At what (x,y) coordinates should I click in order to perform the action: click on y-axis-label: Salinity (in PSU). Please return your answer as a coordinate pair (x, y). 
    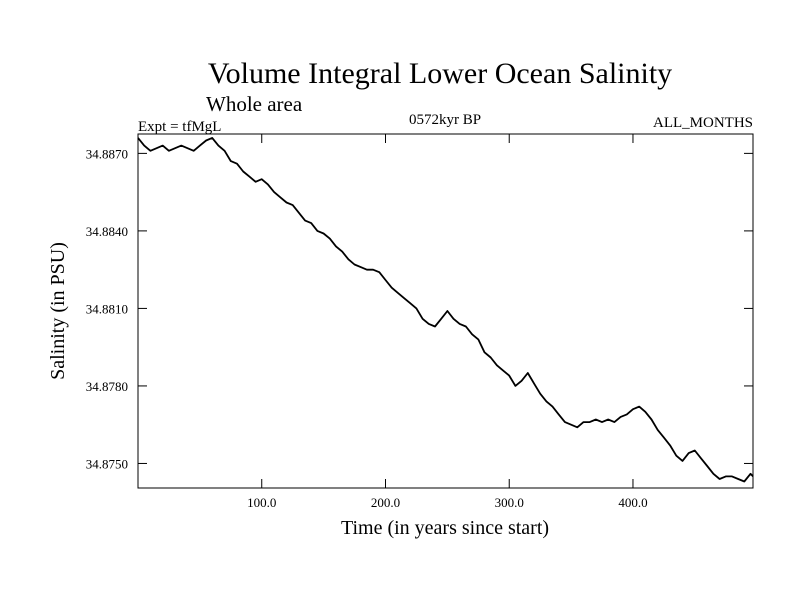
    Looking at the image, I should click on (58, 311).